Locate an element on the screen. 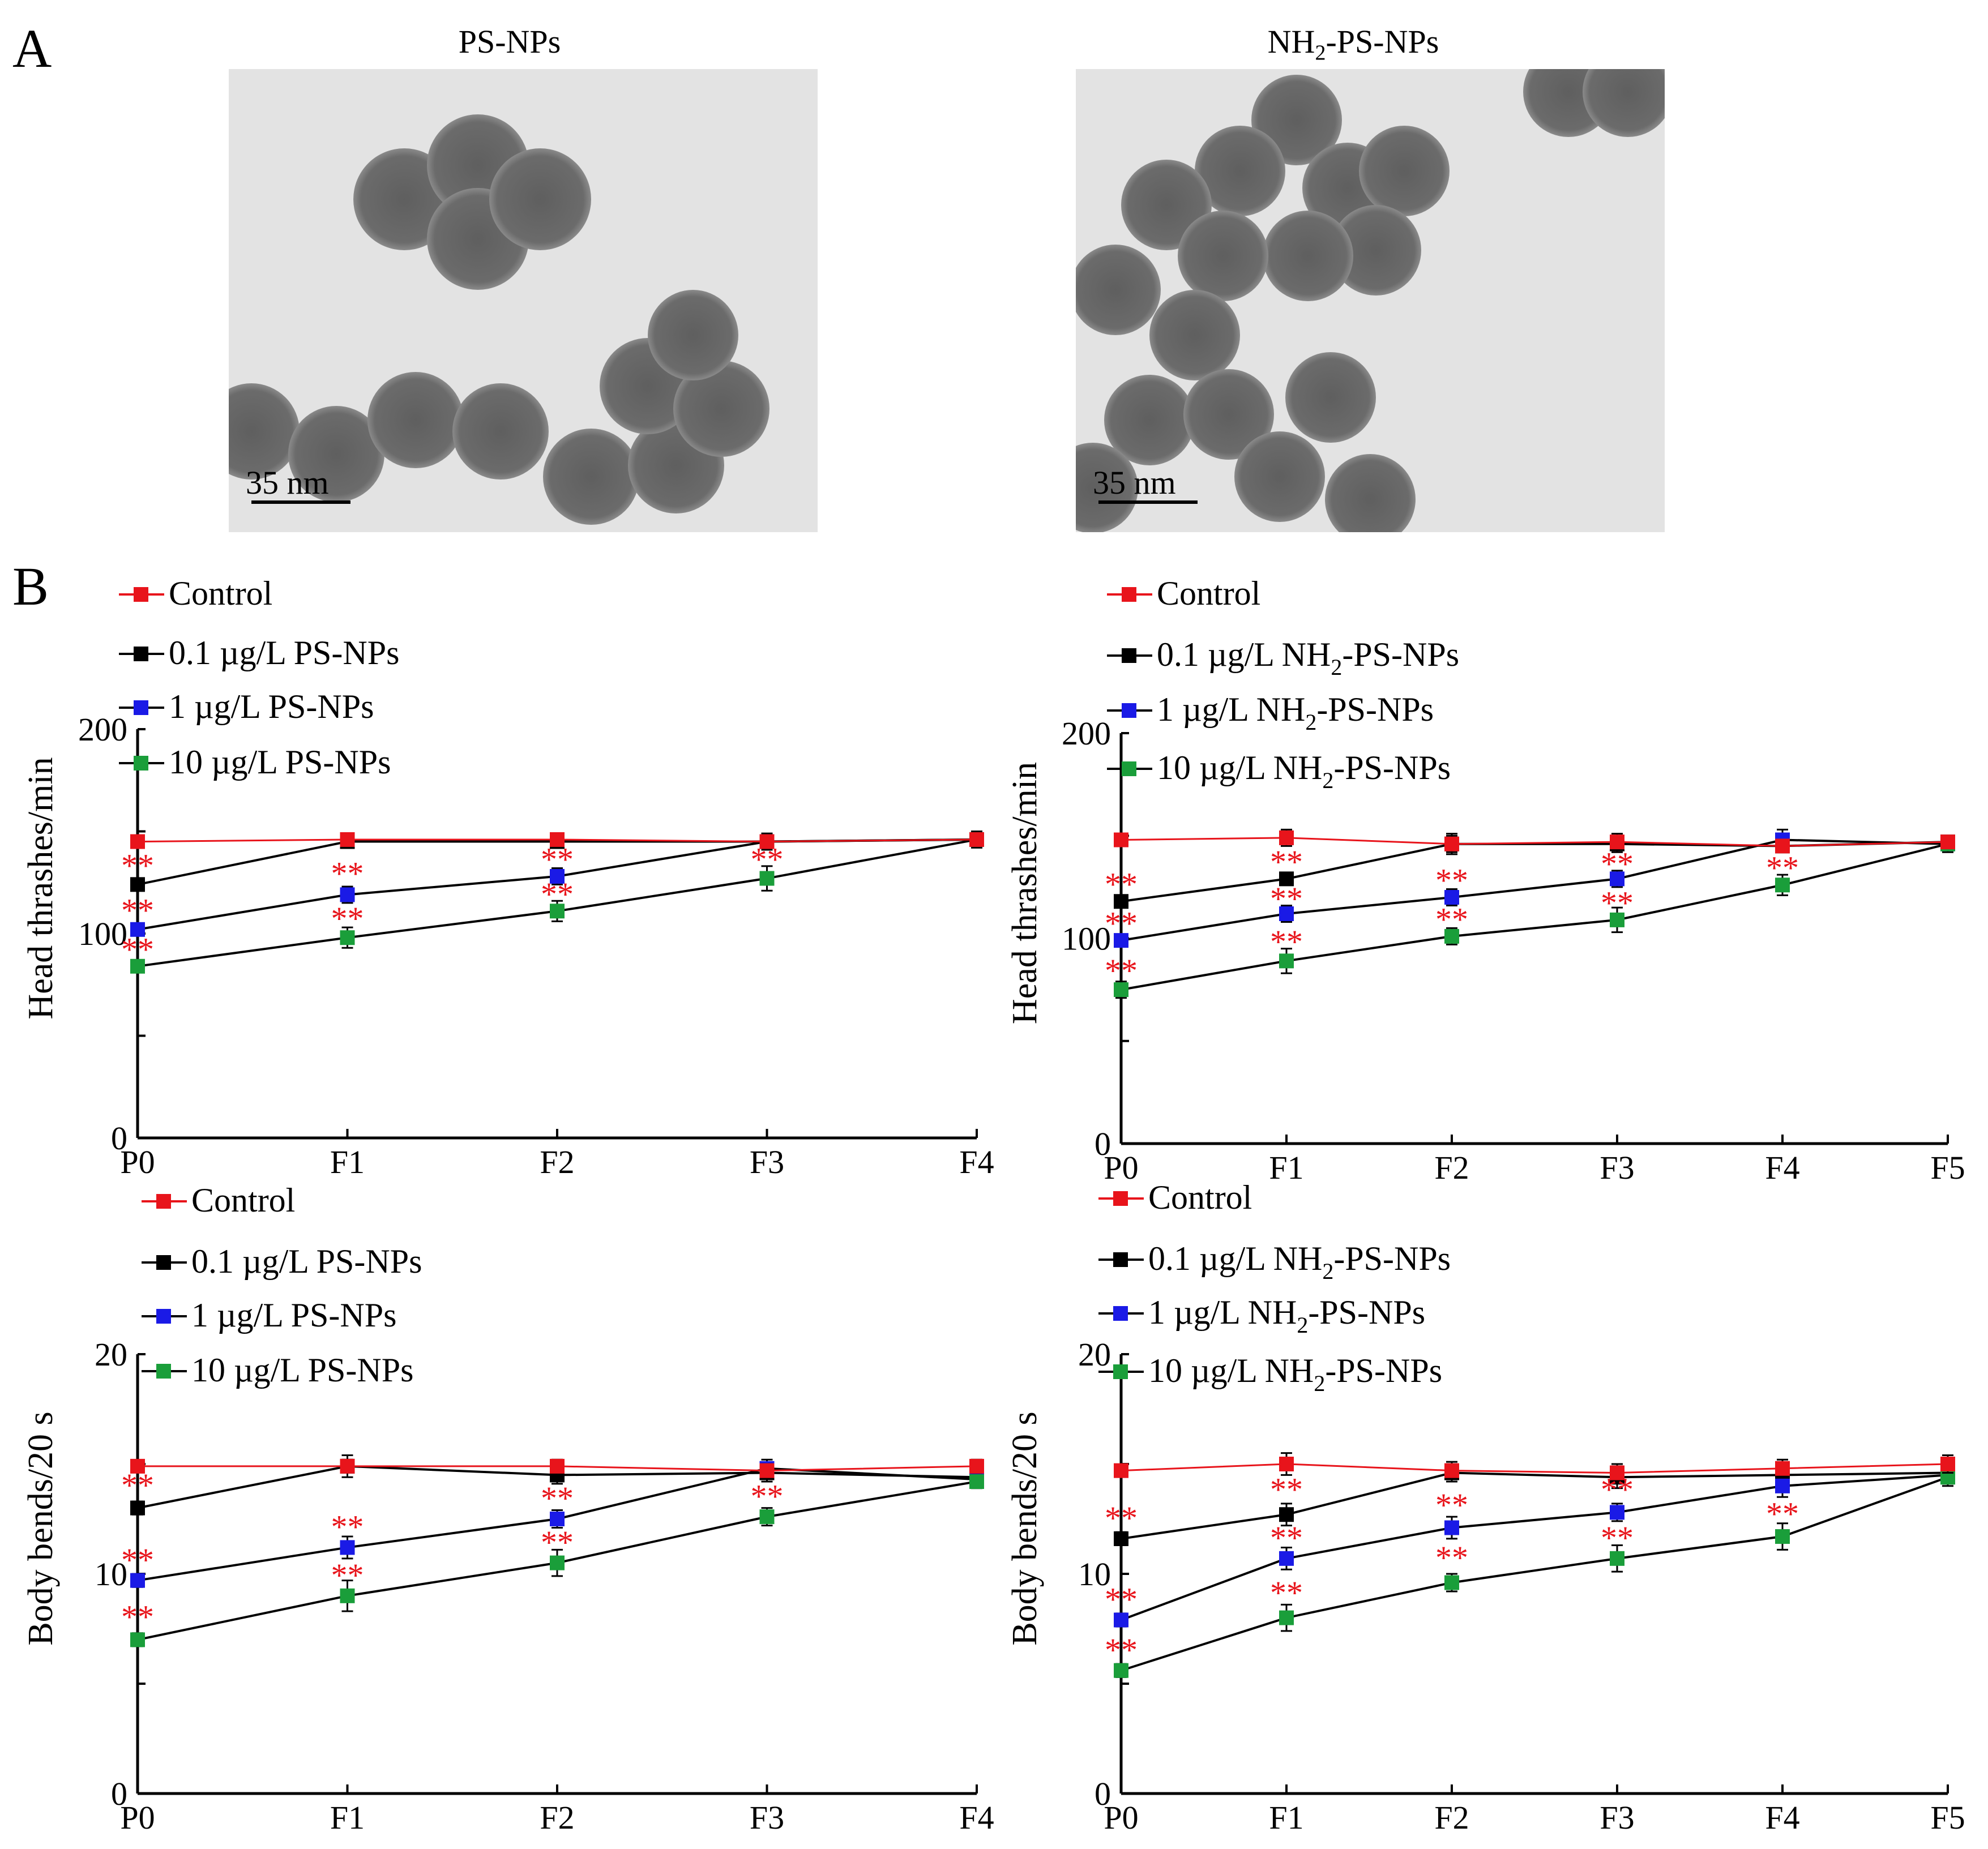 The width and height of the screenshot is (1988, 1849). legend-label: 0.1 µg/L PS-NPs is located at coordinates (306, 1262).